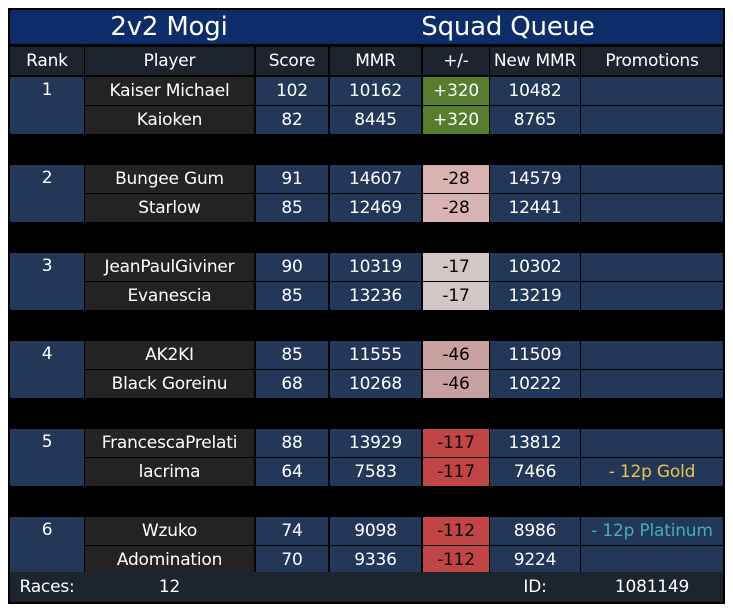  I want to click on races-label: Races:, so click(47, 587).